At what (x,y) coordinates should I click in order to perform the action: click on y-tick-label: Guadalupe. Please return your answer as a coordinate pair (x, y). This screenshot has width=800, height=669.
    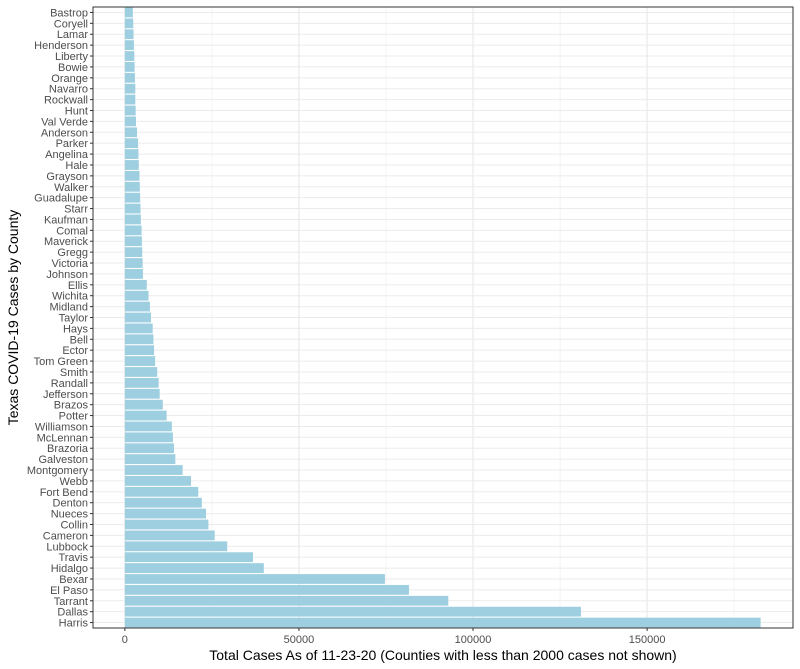
    Looking at the image, I should click on (61, 199).